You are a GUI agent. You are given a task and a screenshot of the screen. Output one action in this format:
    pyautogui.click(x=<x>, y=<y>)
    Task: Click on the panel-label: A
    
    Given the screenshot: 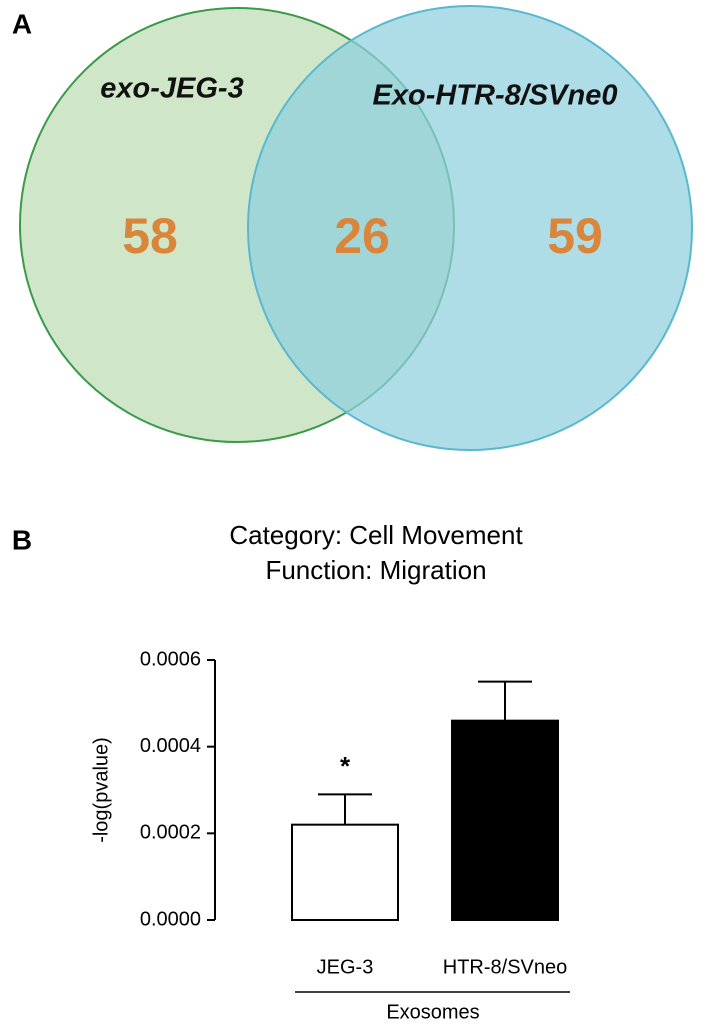 What is the action you would take?
    pyautogui.click(x=22, y=23)
    